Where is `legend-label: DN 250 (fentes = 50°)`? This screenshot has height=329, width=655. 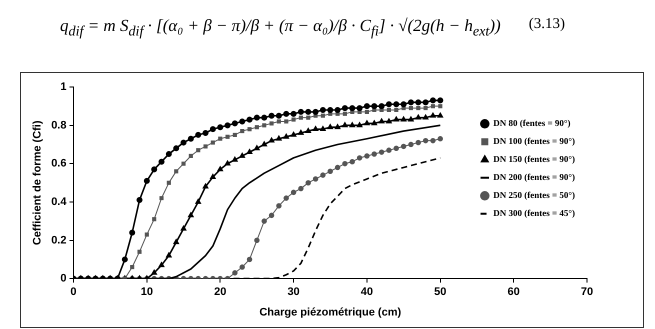
legend-label: DN 250 (fentes = 50°) is located at coordinates (534, 195).